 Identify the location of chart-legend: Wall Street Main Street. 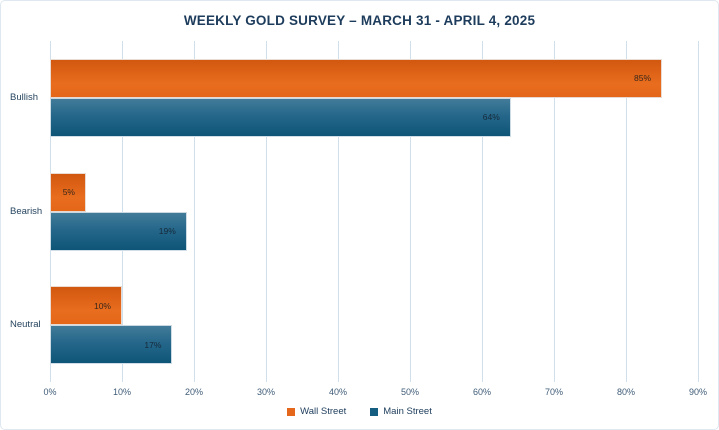
(359, 411).